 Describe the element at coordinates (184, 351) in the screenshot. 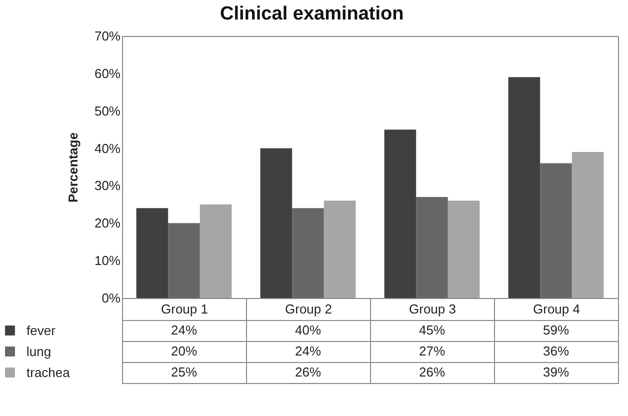

I see `data-label: 20%` at that location.